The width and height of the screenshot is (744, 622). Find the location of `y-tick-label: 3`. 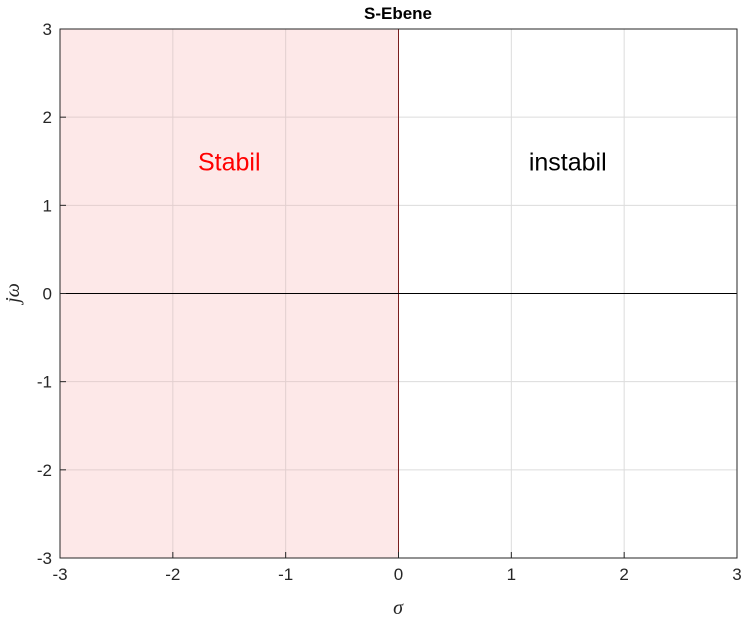

y-tick-label: 3 is located at coordinates (47, 29).